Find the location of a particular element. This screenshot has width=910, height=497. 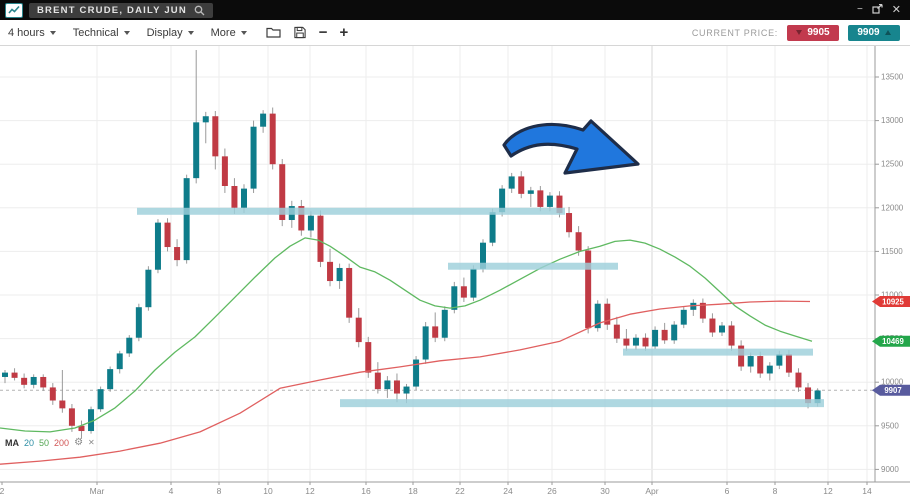

x-axis-label: Mar is located at coordinates (97, 491).